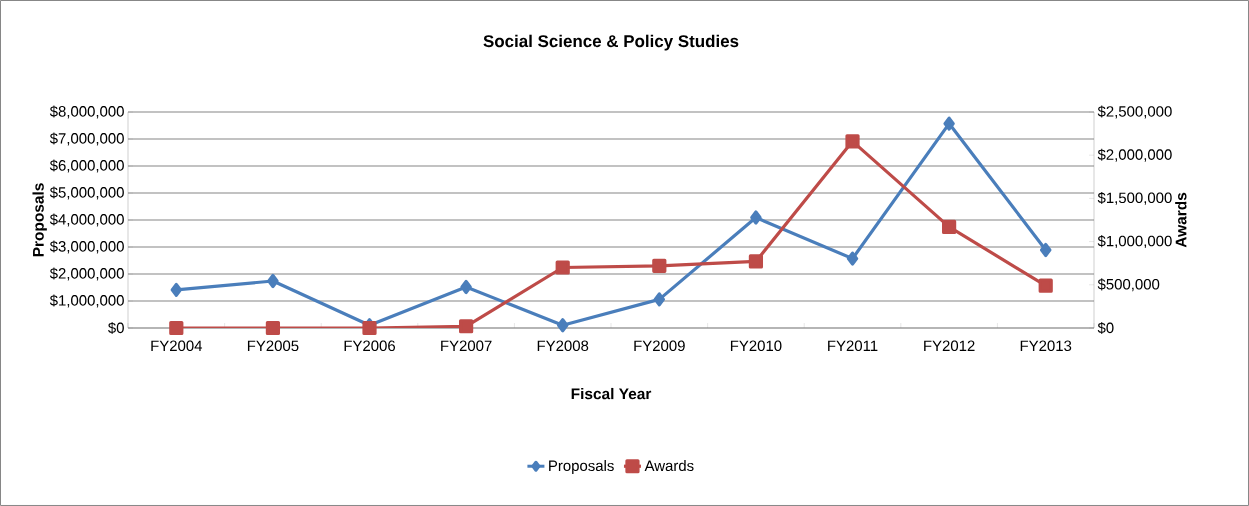 The width and height of the screenshot is (1249, 506). What do you see at coordinates (853, 346) in the screenshot?
I see `x-tick-label: FY2011` at bounding box center [853, 346].